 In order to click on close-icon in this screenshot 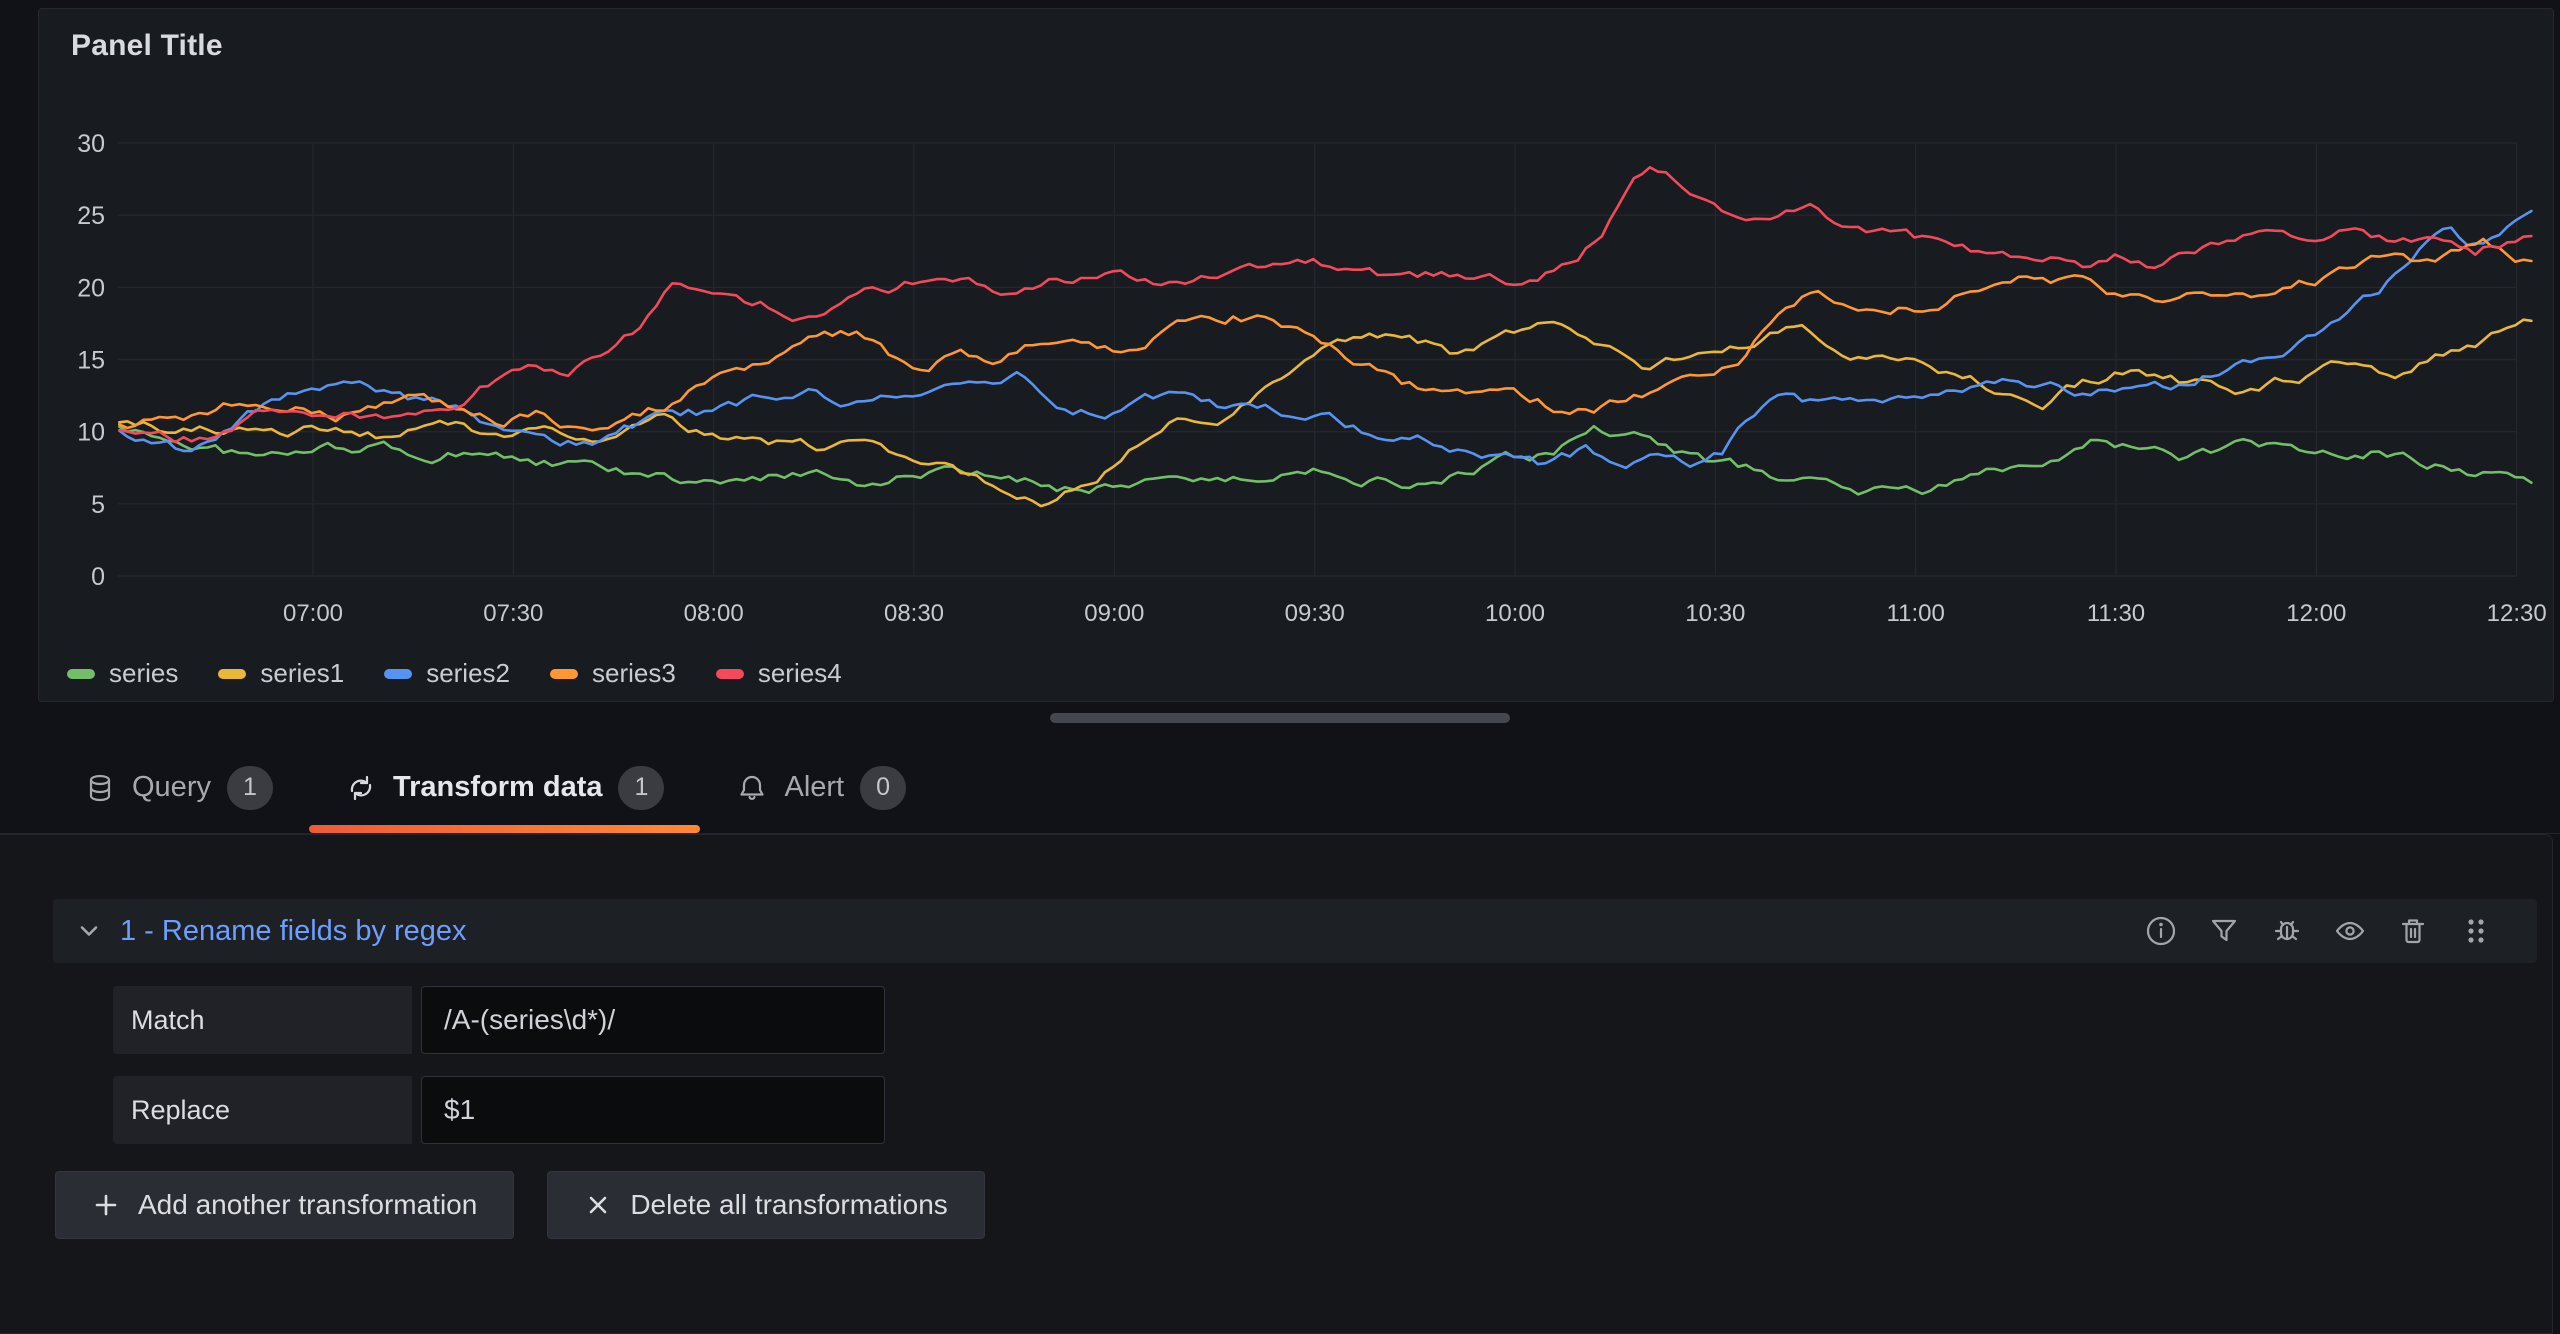, I will do `click(598, 1205)`.